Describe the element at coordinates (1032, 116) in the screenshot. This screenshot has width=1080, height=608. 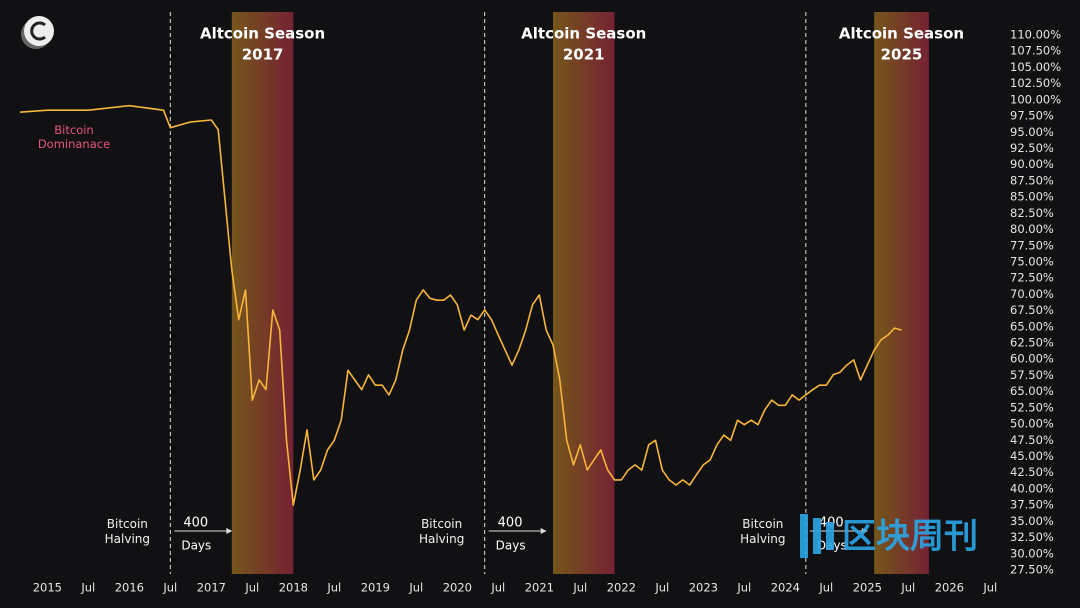
I see `y-tick-label: 97.50%` at that location.